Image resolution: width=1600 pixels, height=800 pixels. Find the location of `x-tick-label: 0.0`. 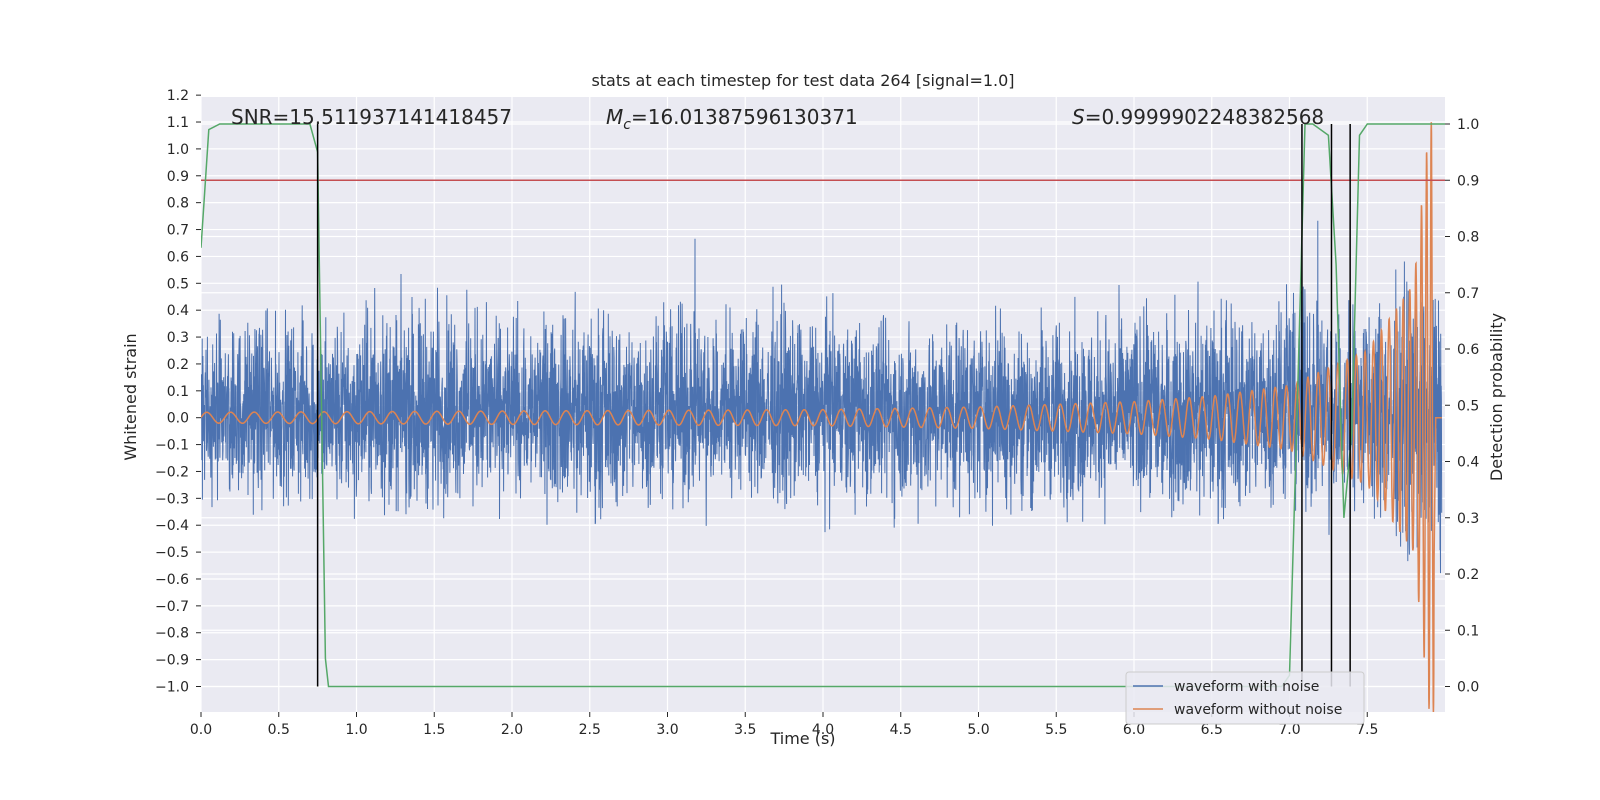

x-tick-label: 0.0 is located at coordinates (201, 730).